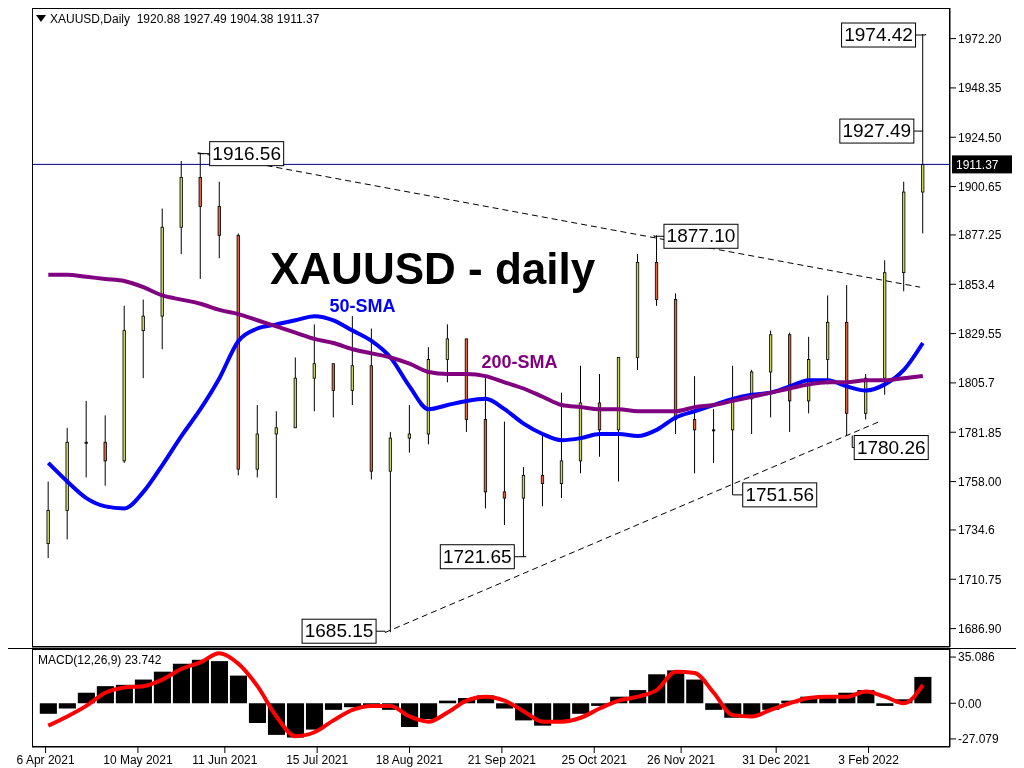 The width and height of the screenshot is (1024, 768). I want to click on y-tick-label: 1853.4, so click(977, 284).